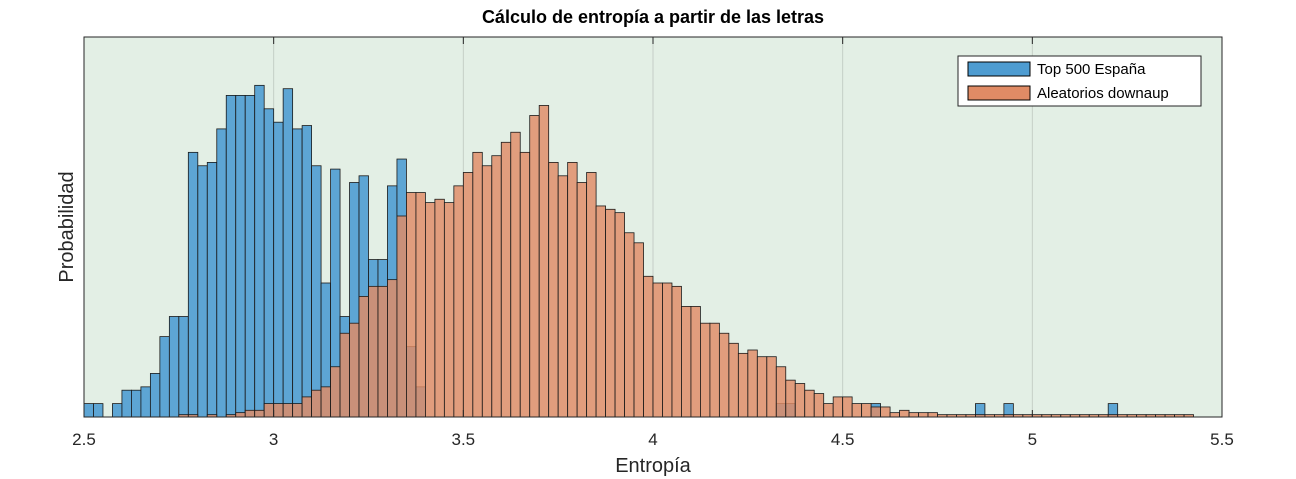 Image resolution: width=1296 pixels, height=479 pixels. I want to click on legend-label-aleatorios: Aleatorios downaup, so click(1103, 93).